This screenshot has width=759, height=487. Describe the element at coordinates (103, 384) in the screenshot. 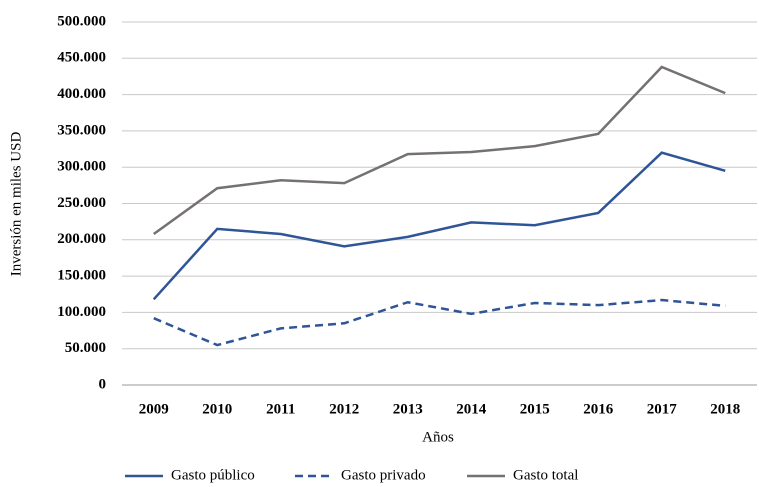

I see `y-tick-label: 0` at that location.